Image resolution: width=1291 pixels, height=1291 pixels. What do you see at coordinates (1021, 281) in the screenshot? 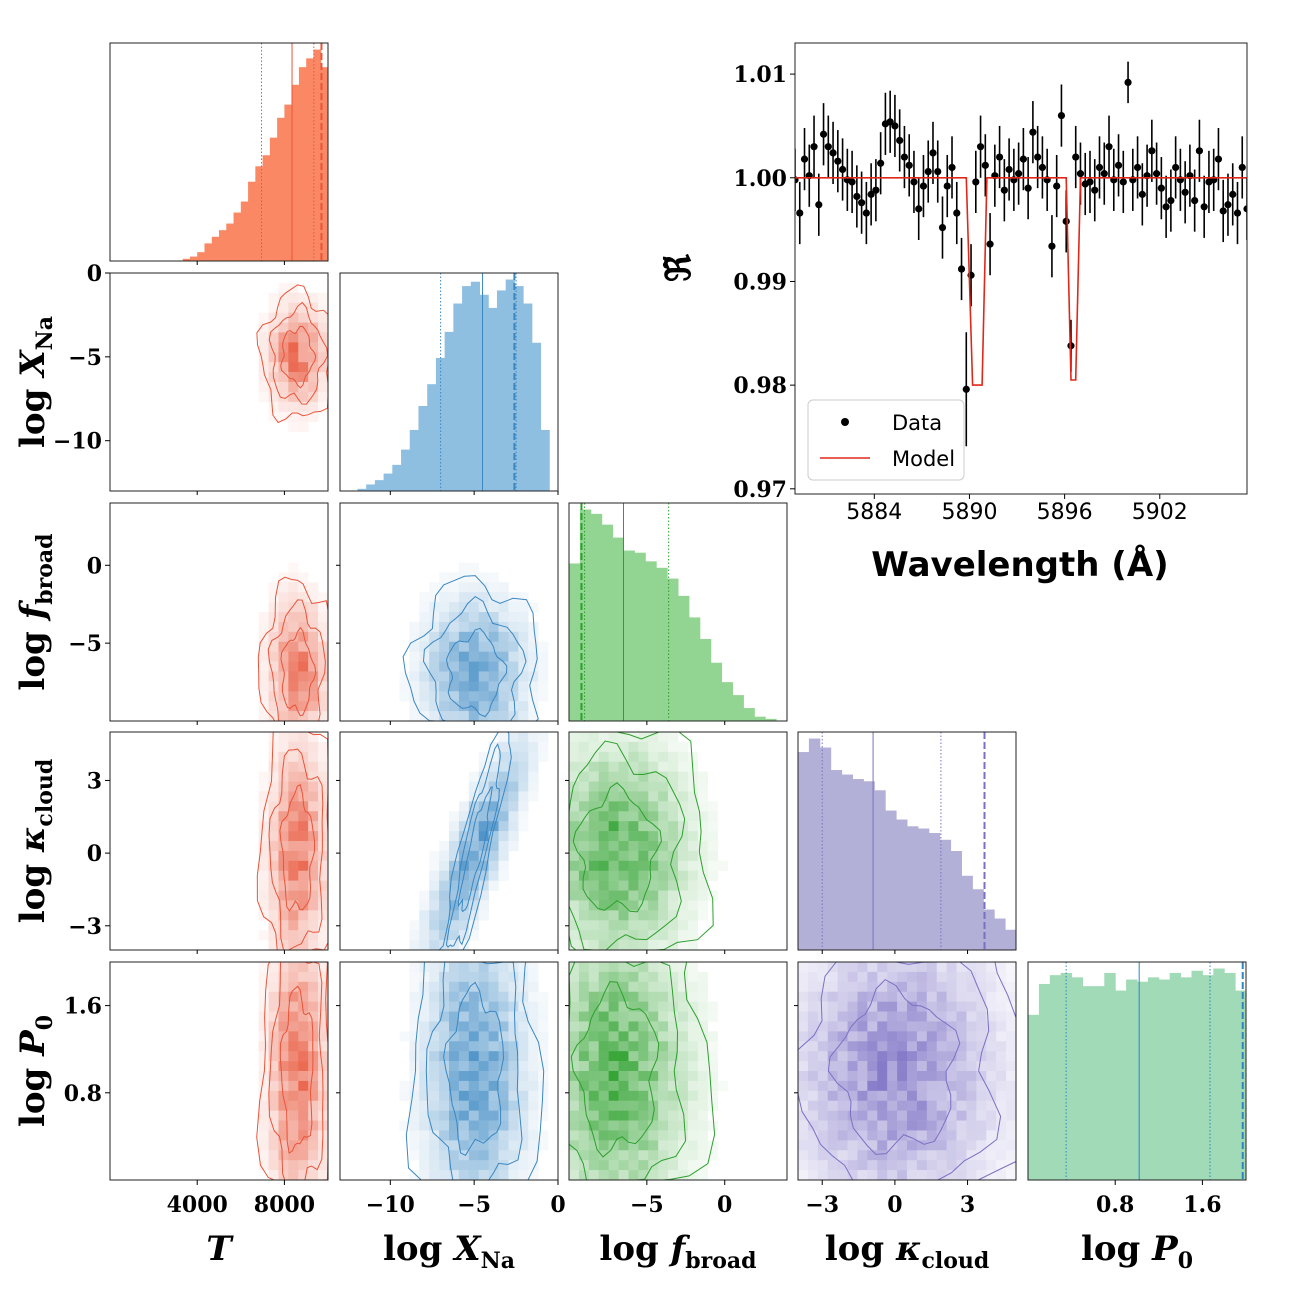
I see `model-line` at bounding box center [1021, 281].